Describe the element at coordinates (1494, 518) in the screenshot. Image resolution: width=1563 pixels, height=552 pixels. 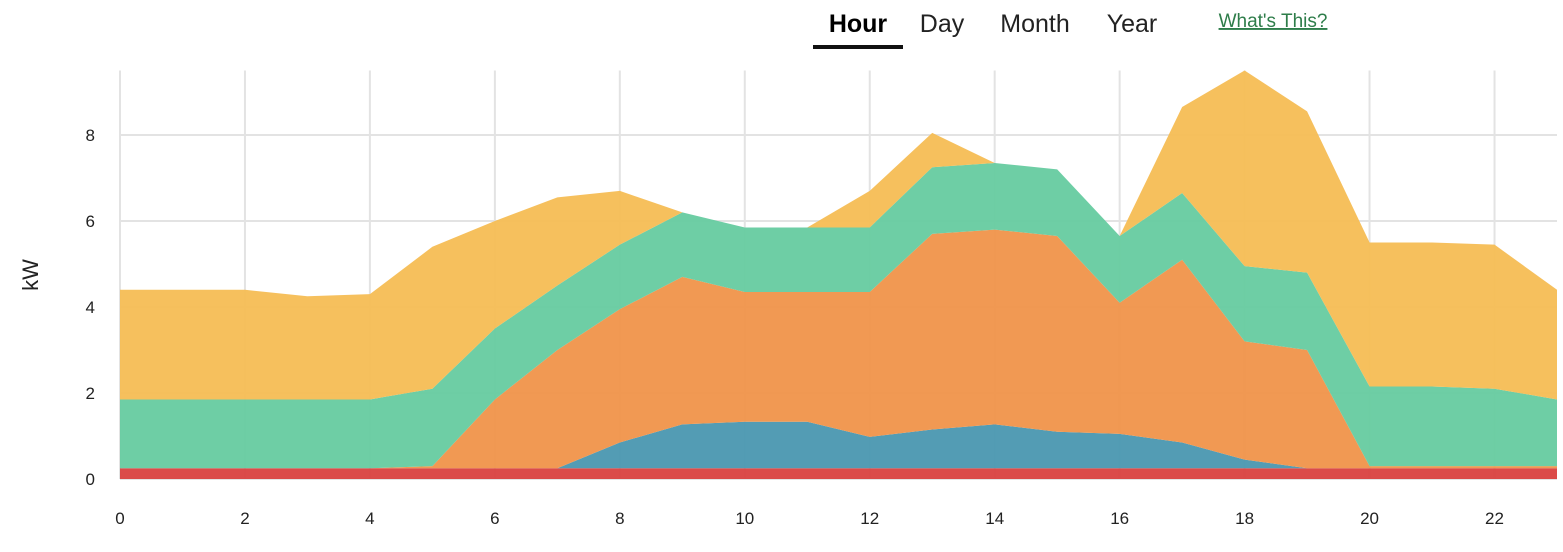
I see `x-tick-label: 22` at that location.